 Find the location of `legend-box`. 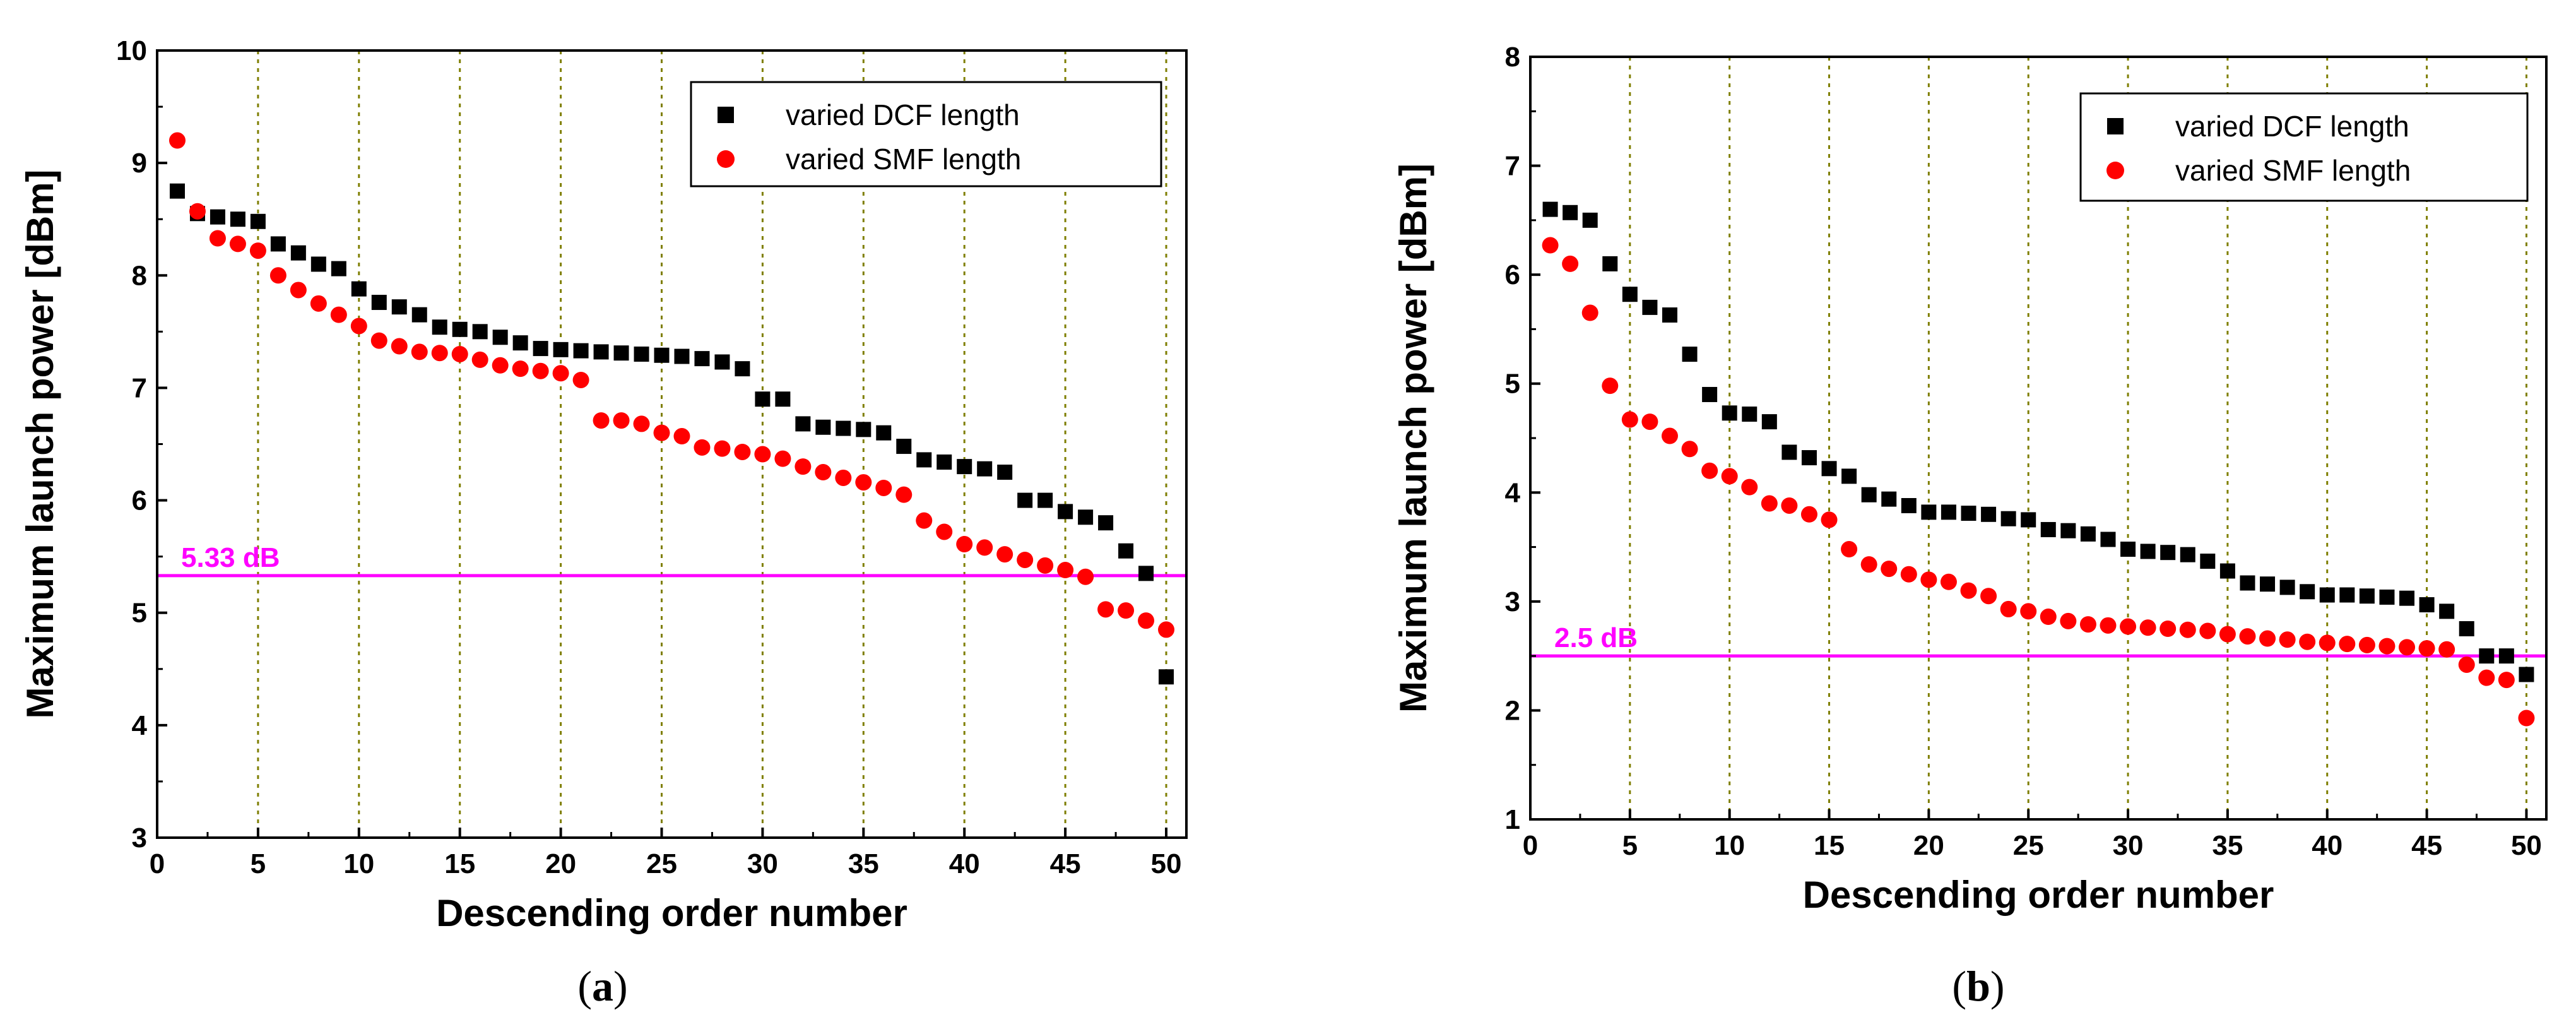

legend-box is located at coordinates (2304, 147).